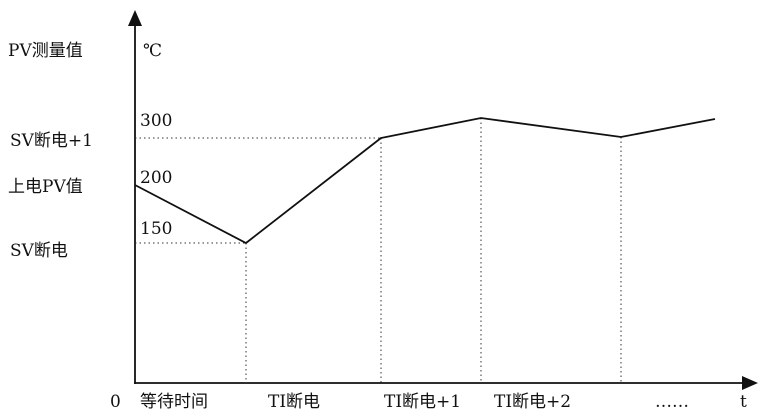 The image size is (761, 412). What do you see at coordinates (39, 251) in the screenshot?
I see `y-label: SV断电` at bounding box center [39, 251].